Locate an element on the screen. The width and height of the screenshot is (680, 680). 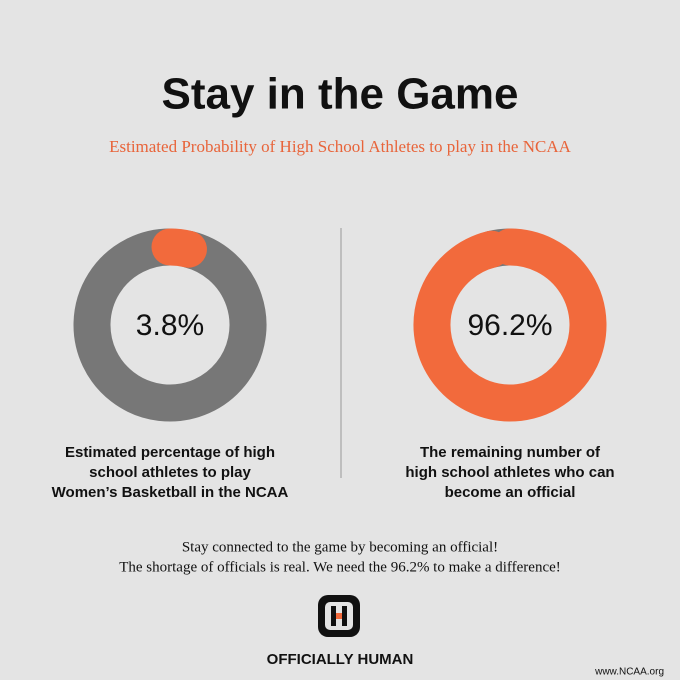
caption: school athletes to play is located at coordinates (170, 472).